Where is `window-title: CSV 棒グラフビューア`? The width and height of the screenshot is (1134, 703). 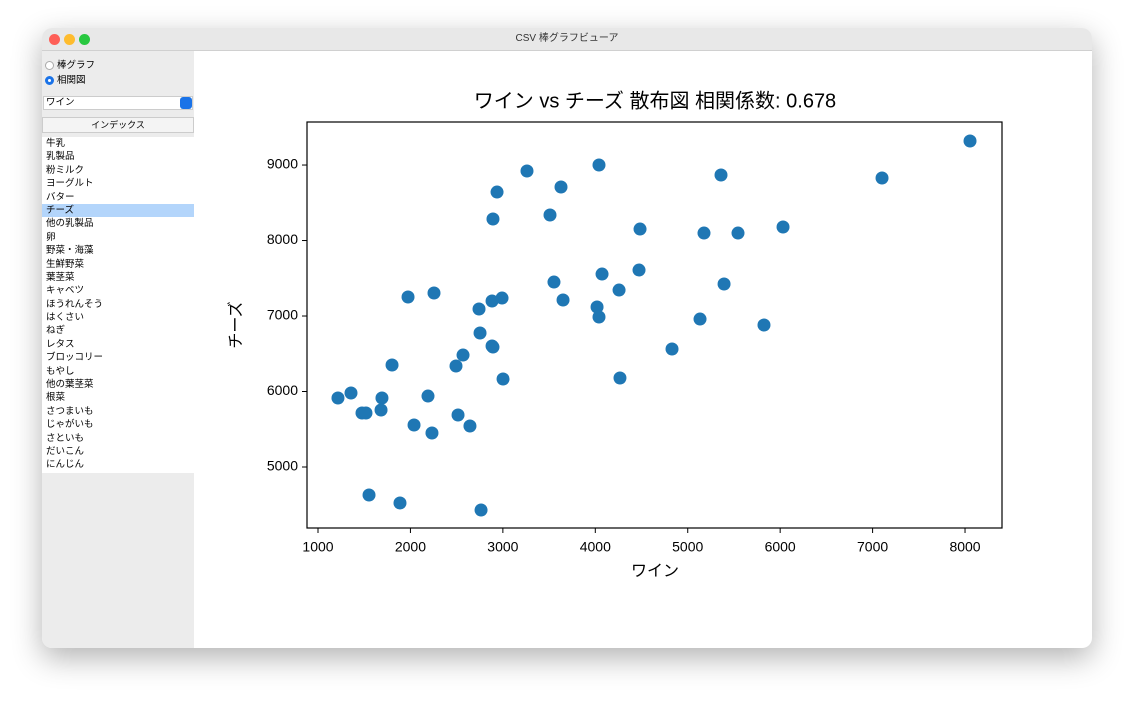 window-title: CSV 棒グラフビューア is located at coordinates (567, 38).